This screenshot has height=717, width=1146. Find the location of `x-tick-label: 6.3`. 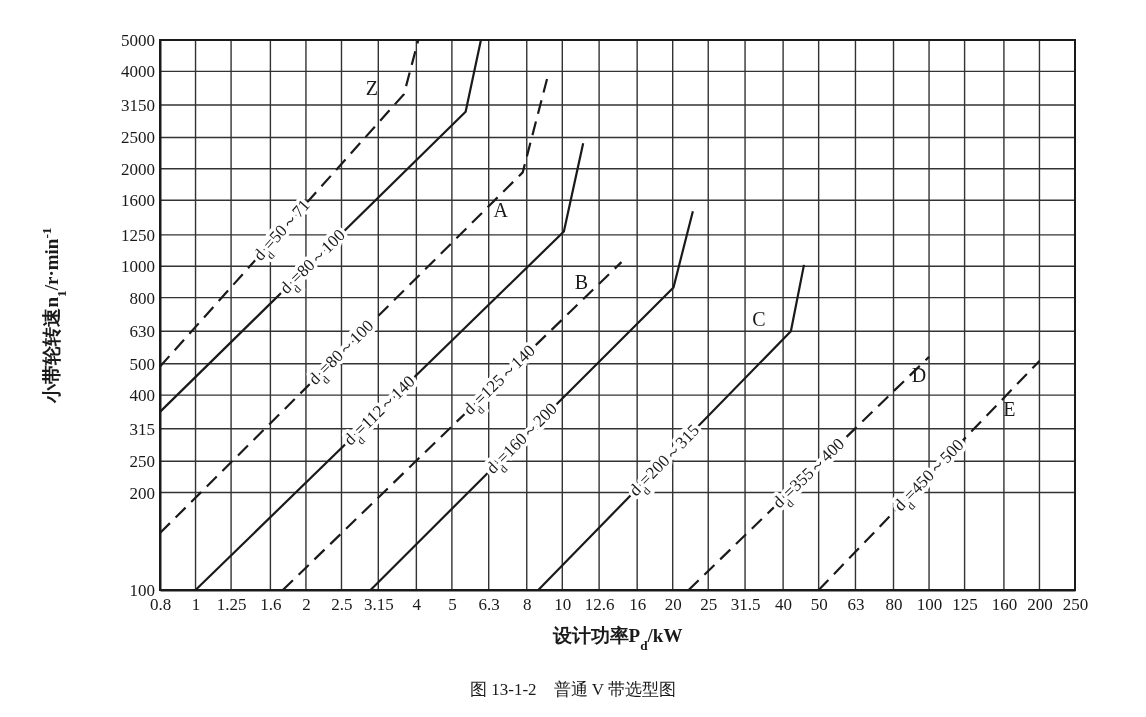

x-tick-label: 6.3 is located at coordinates (489, 605).